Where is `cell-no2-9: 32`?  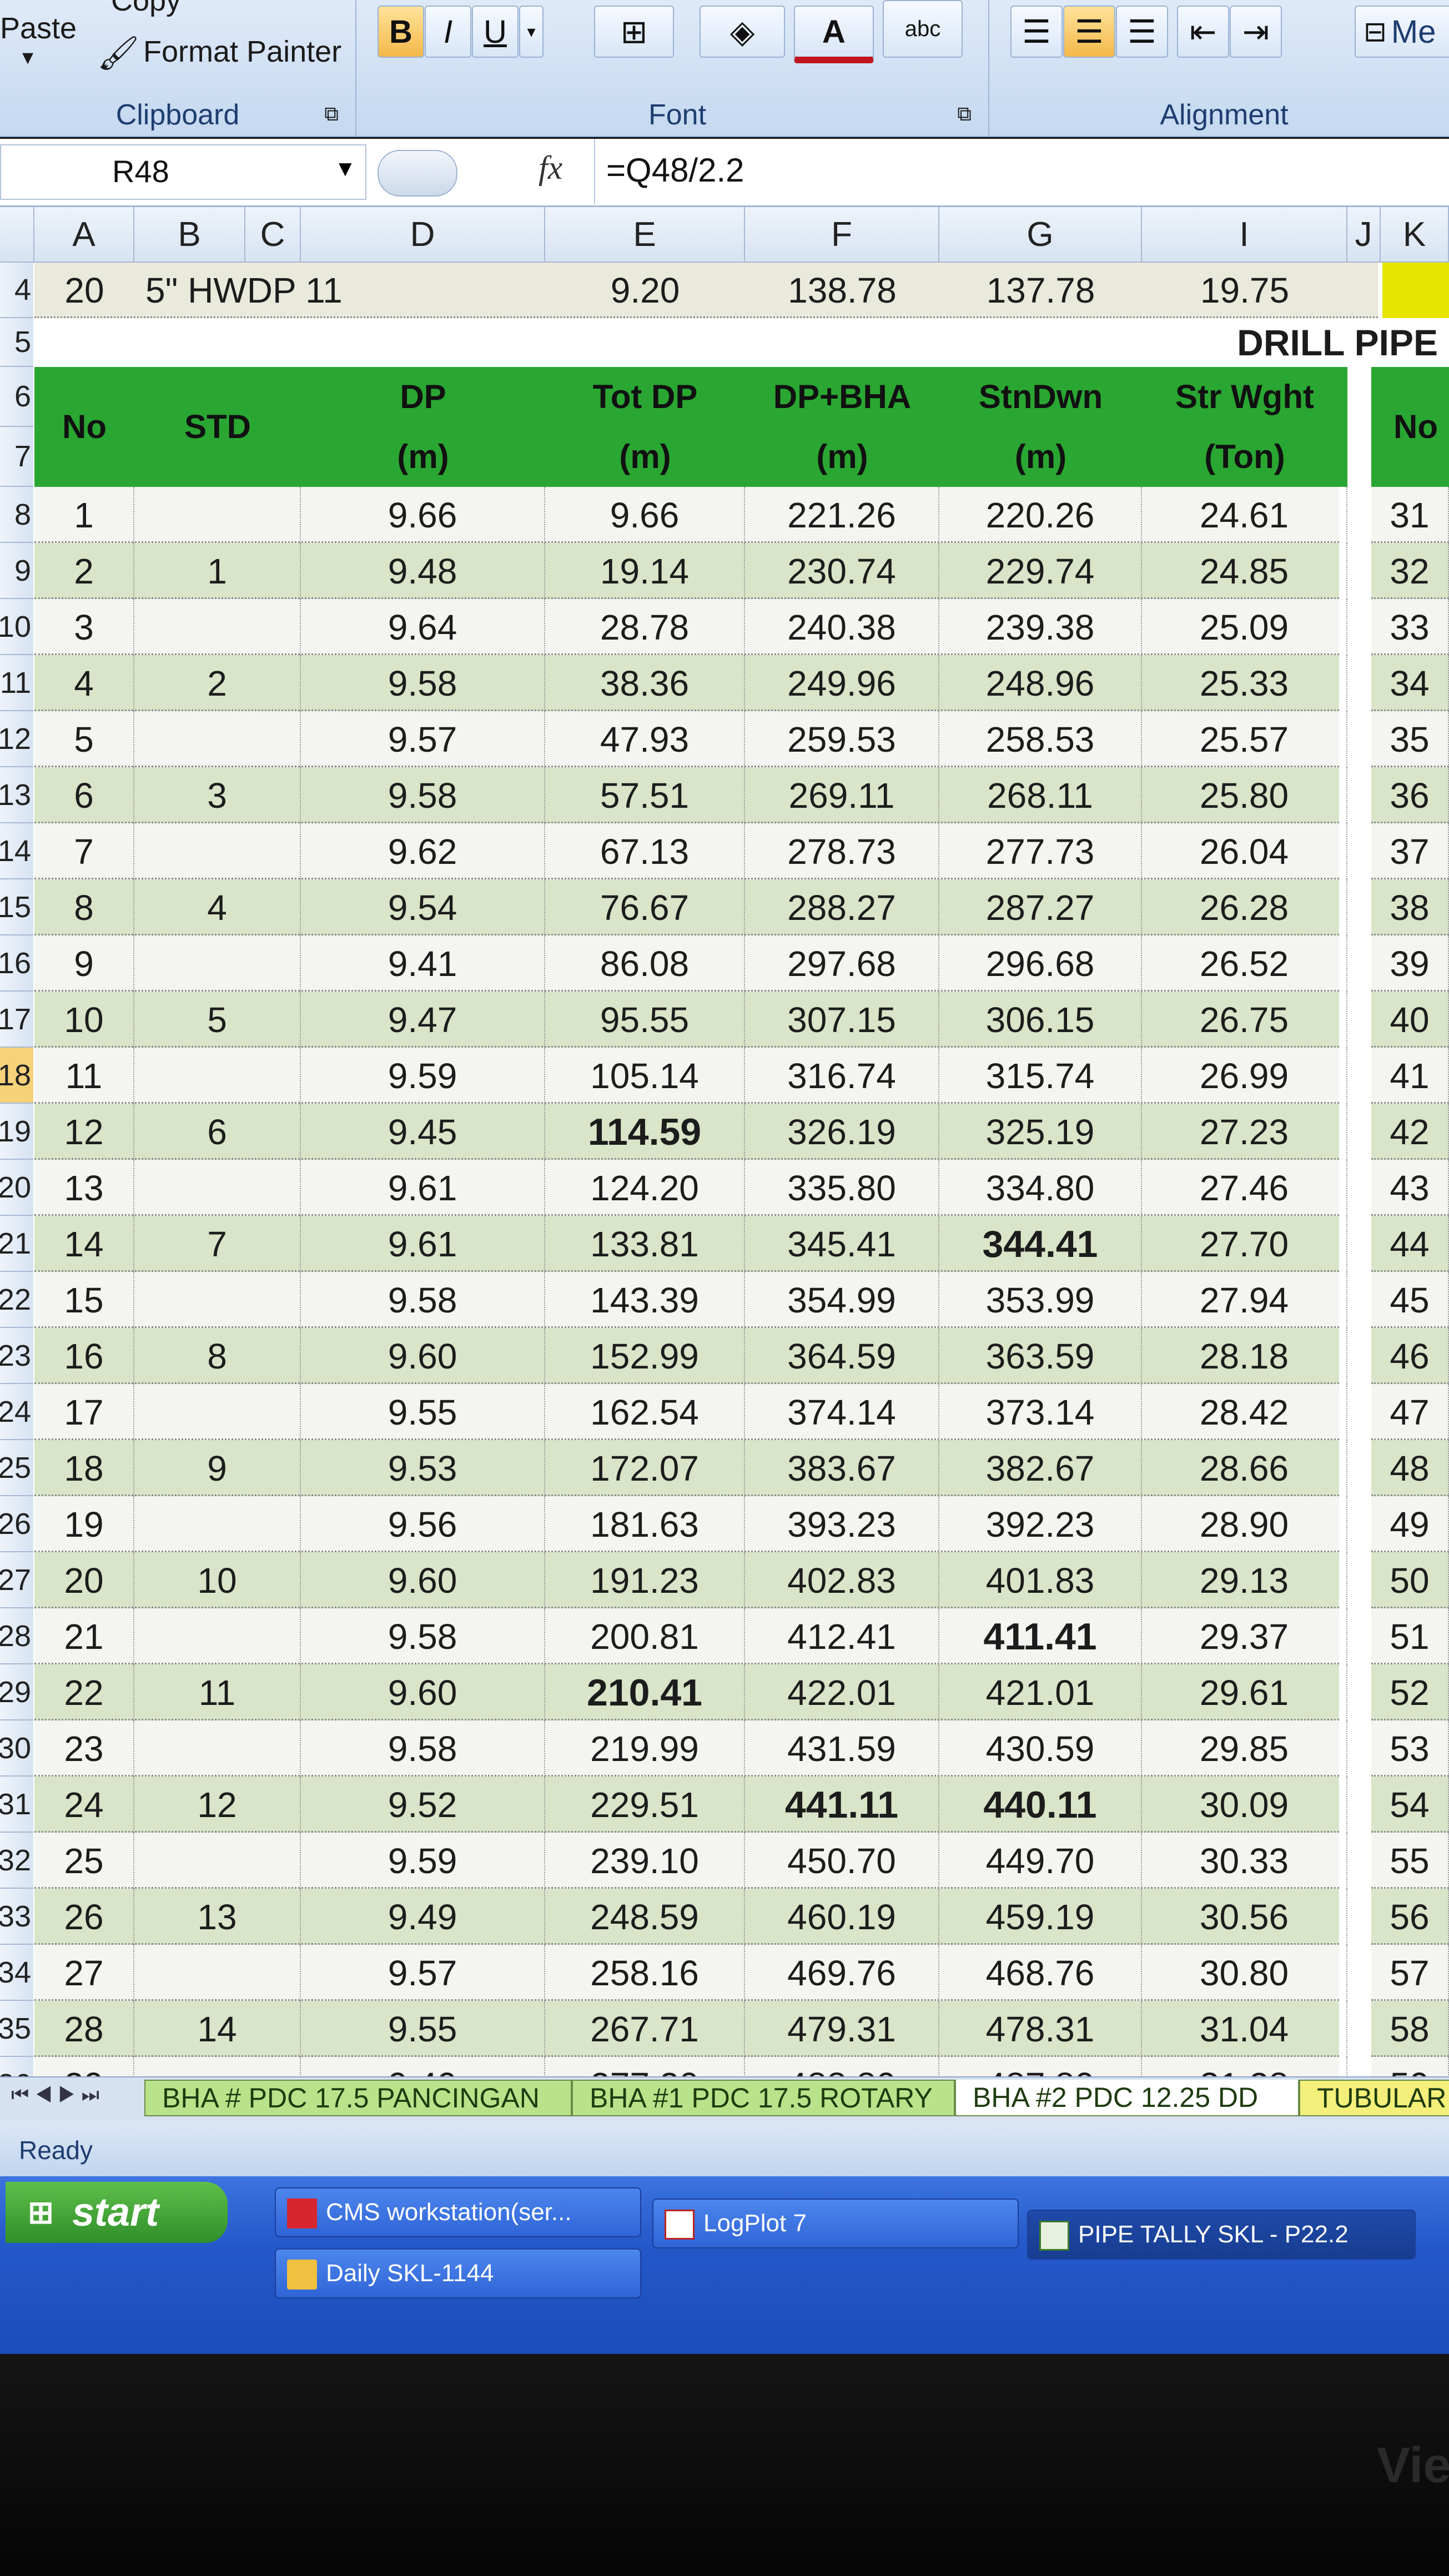
cell-no2-9: 32 is located at coordinates (1410, 571).